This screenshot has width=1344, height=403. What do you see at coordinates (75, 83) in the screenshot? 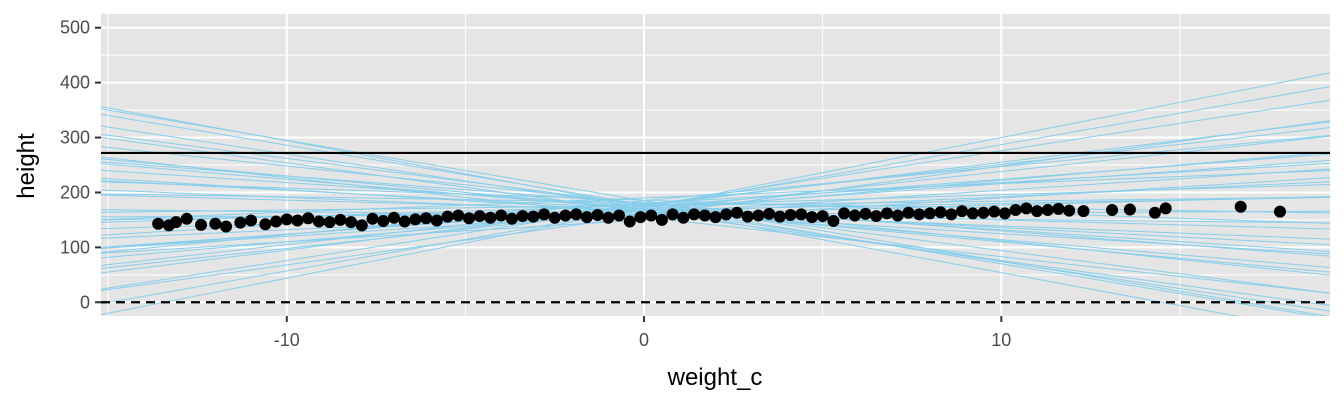
I see `y-tick-label: 400` at bounding box center [75, 83].